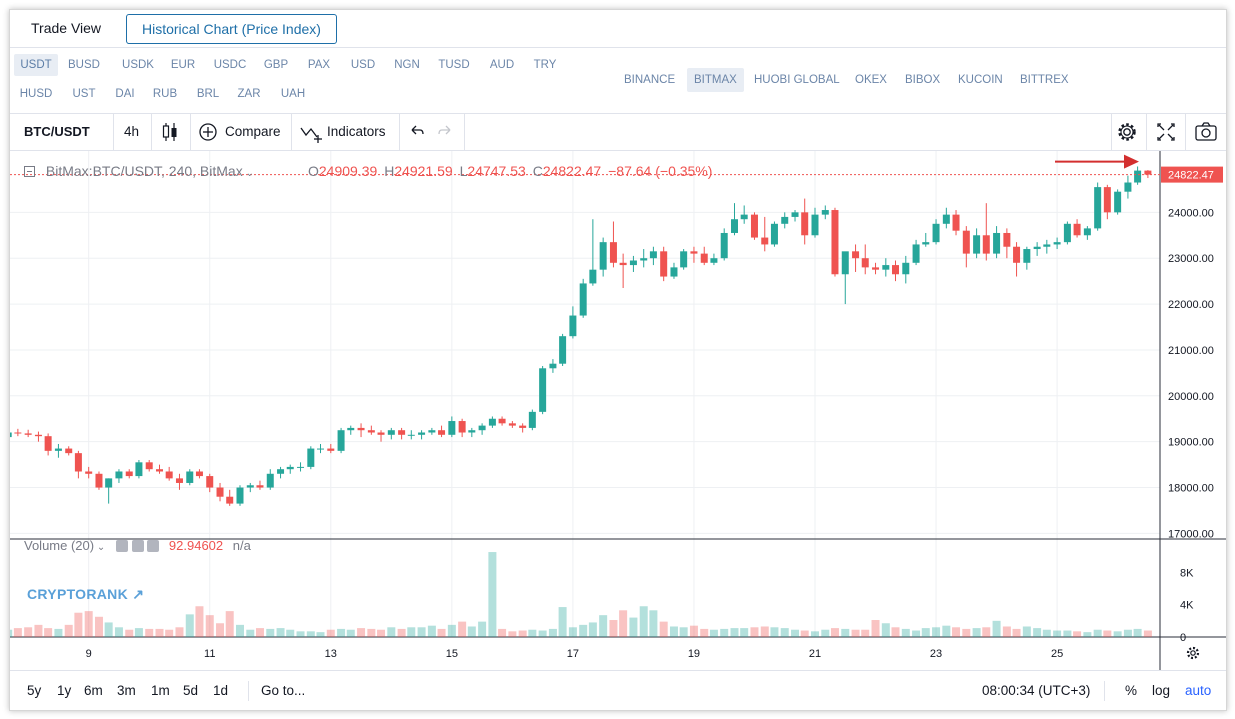 The image size is (1235, 719). What do you see at coordinates (363, 65) in the screenshot?
I see `currency-usd: USD` at bounding box center [363, 65].